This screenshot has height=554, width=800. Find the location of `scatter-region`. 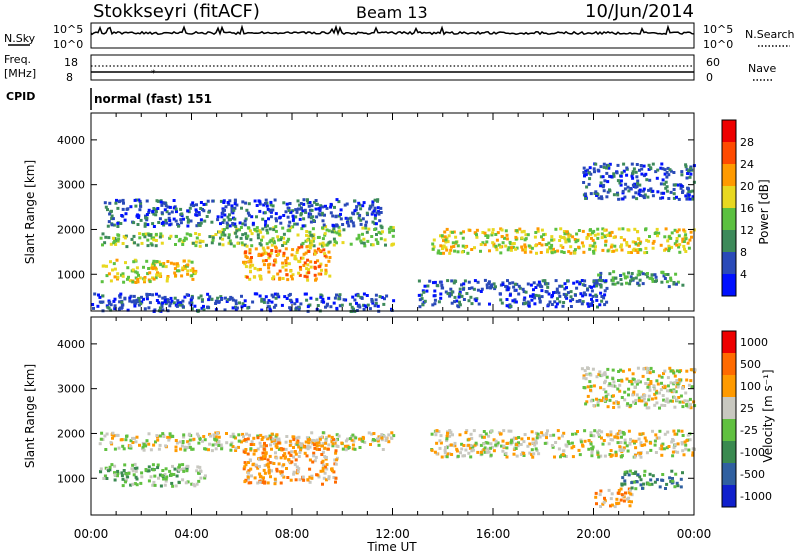

scatter-region is located at coordinates (158, 240).